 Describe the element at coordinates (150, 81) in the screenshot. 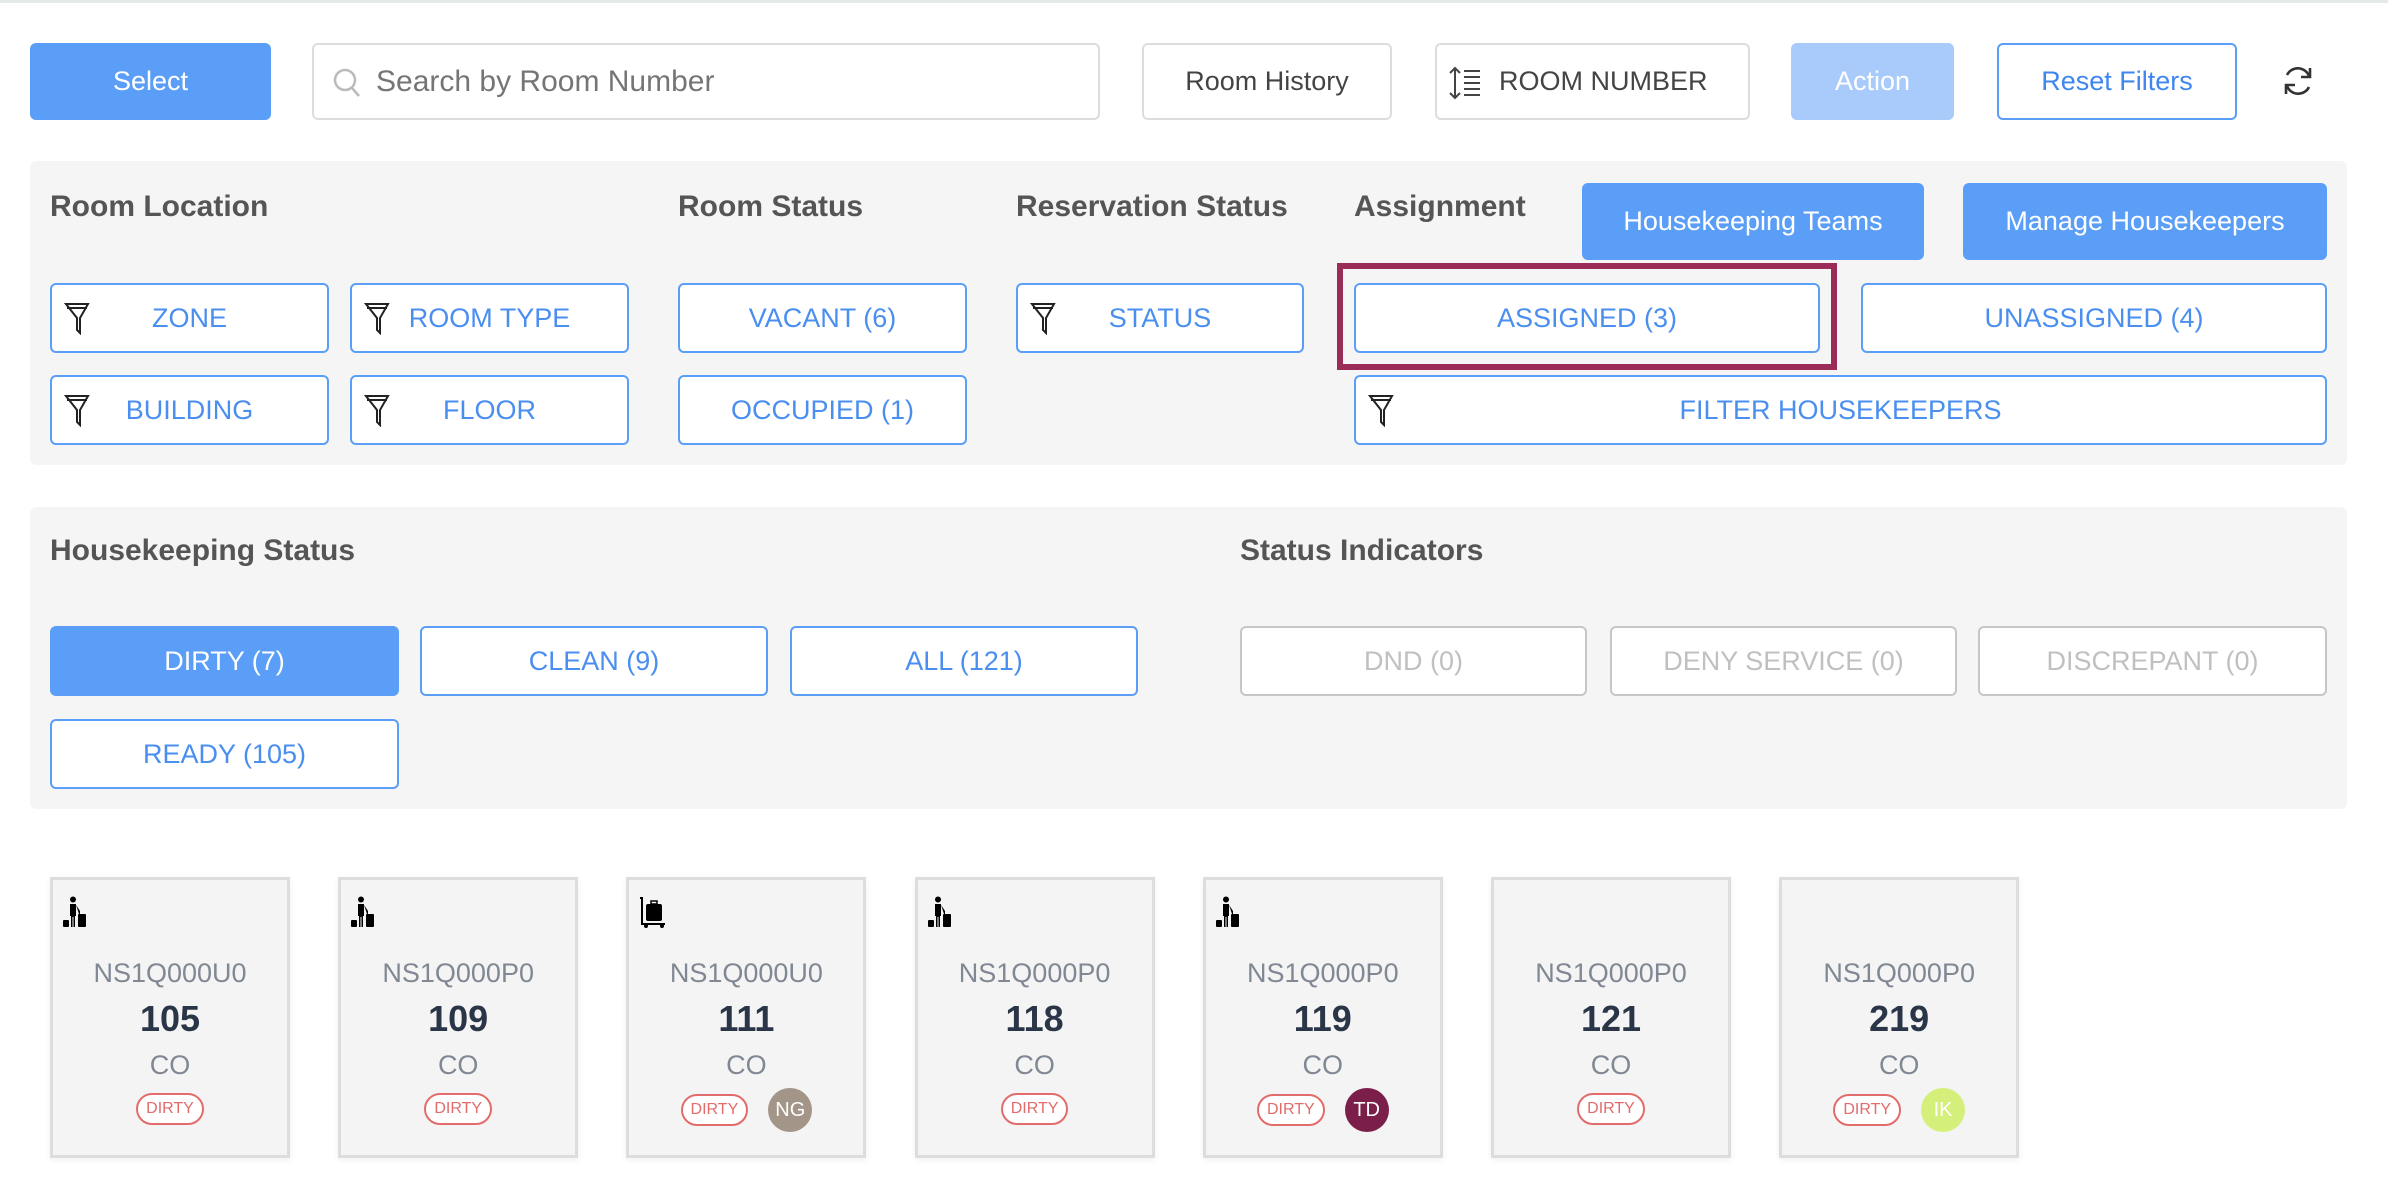

I see `select-button: Select` at that location.